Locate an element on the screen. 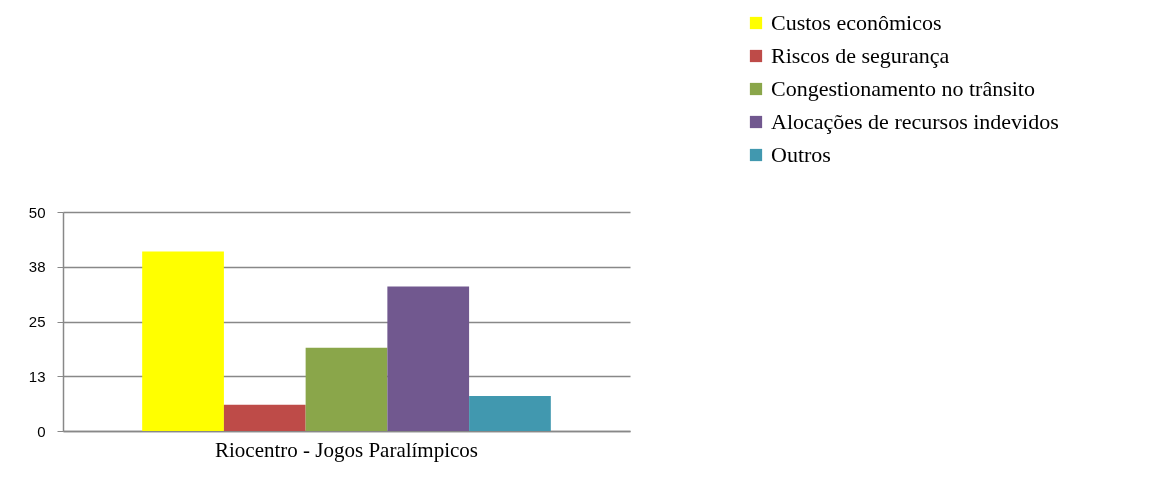  legend-label: Riscos de segurança is located at coordinates (860, 55).